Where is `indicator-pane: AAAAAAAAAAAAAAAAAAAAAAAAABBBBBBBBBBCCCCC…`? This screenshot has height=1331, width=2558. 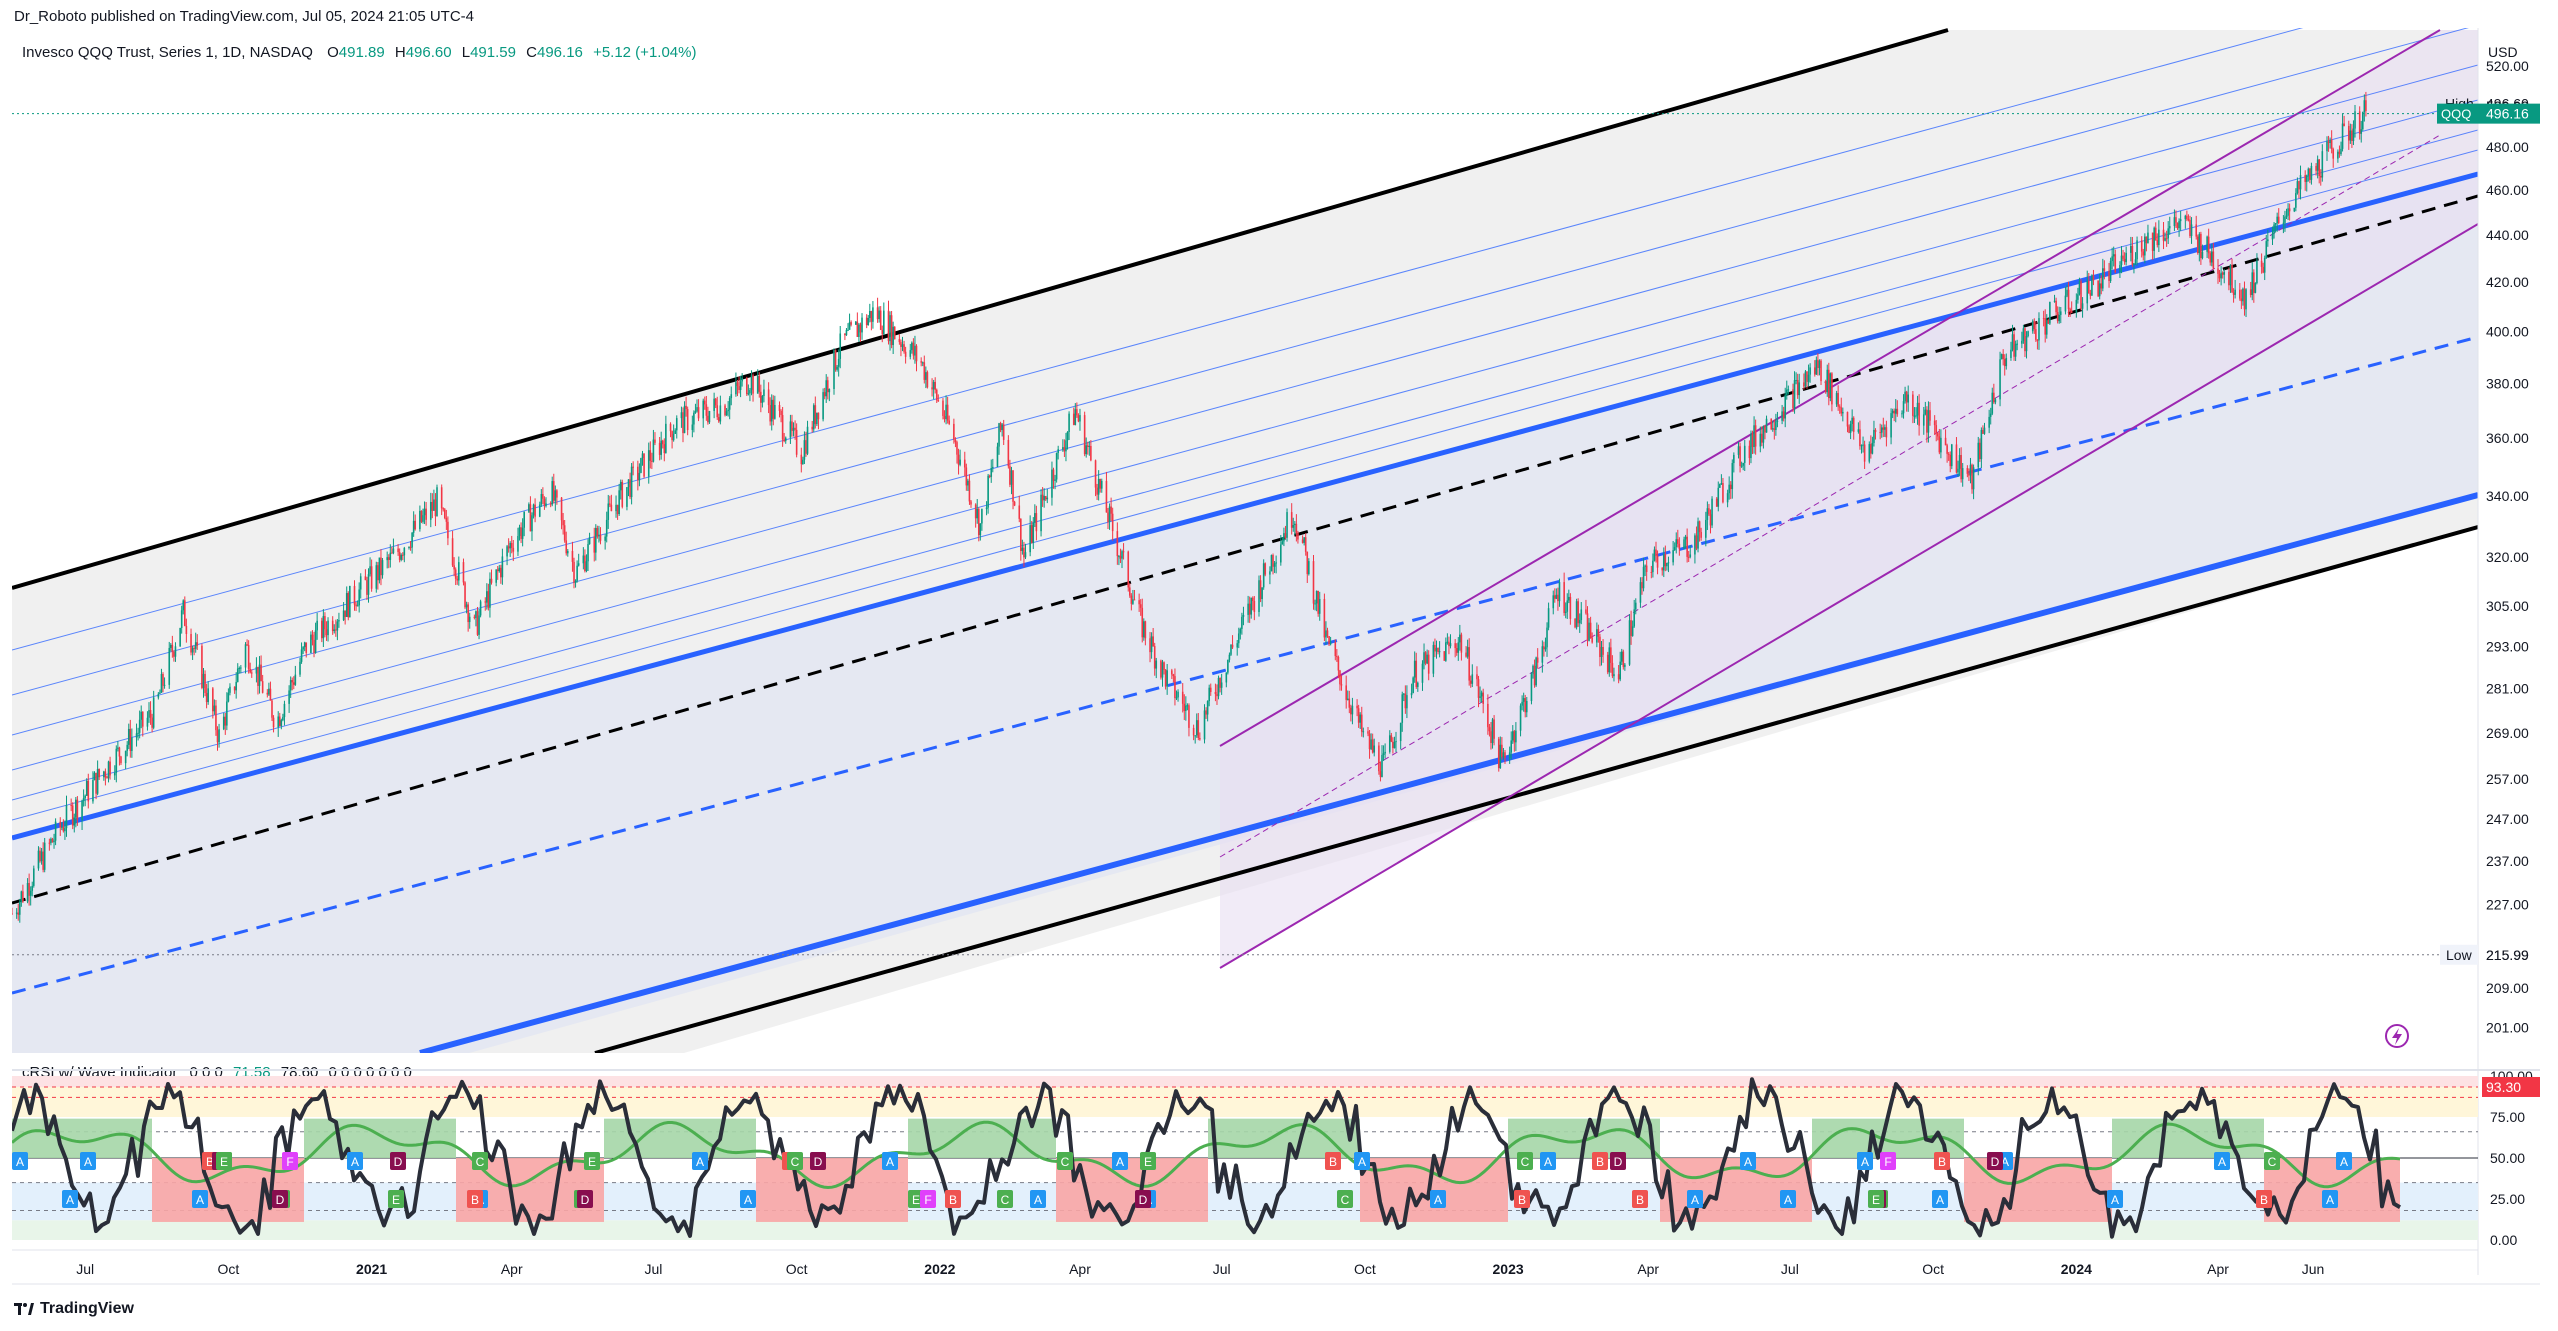 indicator-pane: AAAAAAAAAAAAAAAAAAAAAAAAABBBBBBBBBBCCCCC… is located at coordinates (1245, 1158).